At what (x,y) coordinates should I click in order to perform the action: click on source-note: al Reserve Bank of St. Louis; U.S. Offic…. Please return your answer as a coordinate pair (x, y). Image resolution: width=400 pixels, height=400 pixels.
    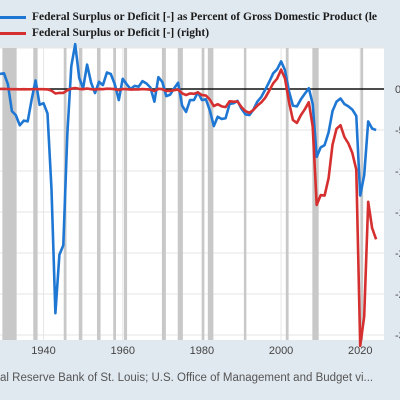
    Looking at the image, I should click on (187, 378).